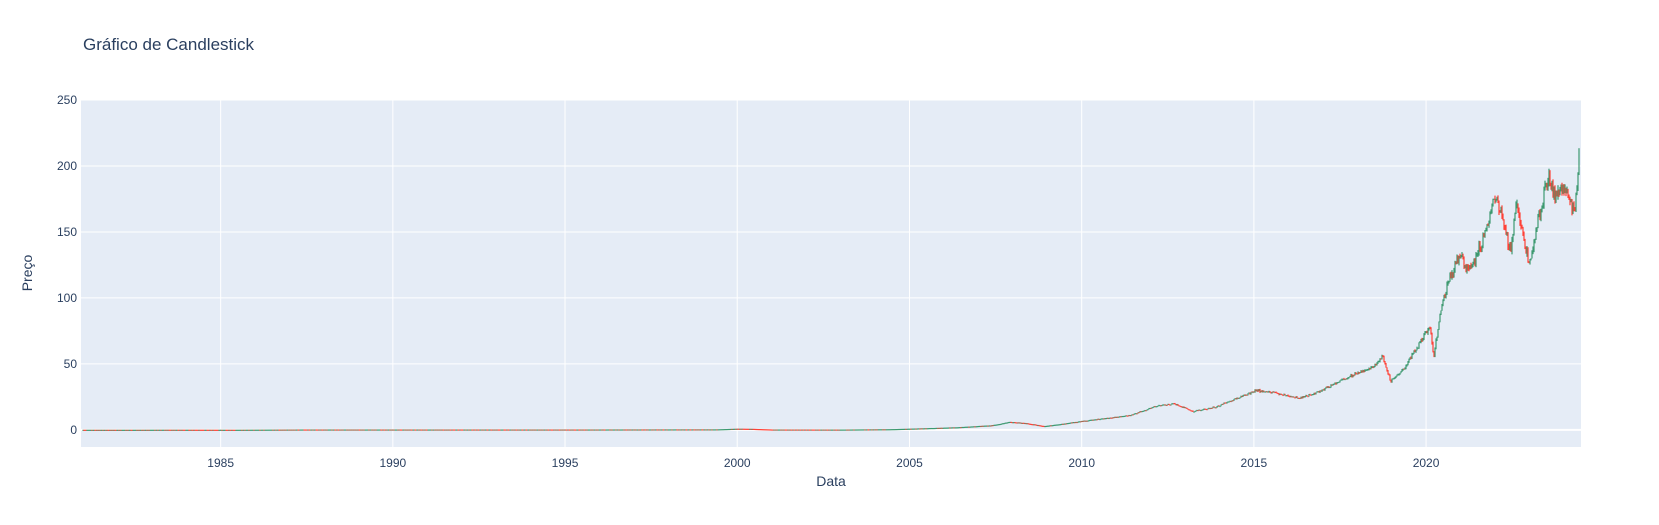 This screenshot has width=1659, height=525. I want to click on x-tick-label: 1985, so click(220, 463).